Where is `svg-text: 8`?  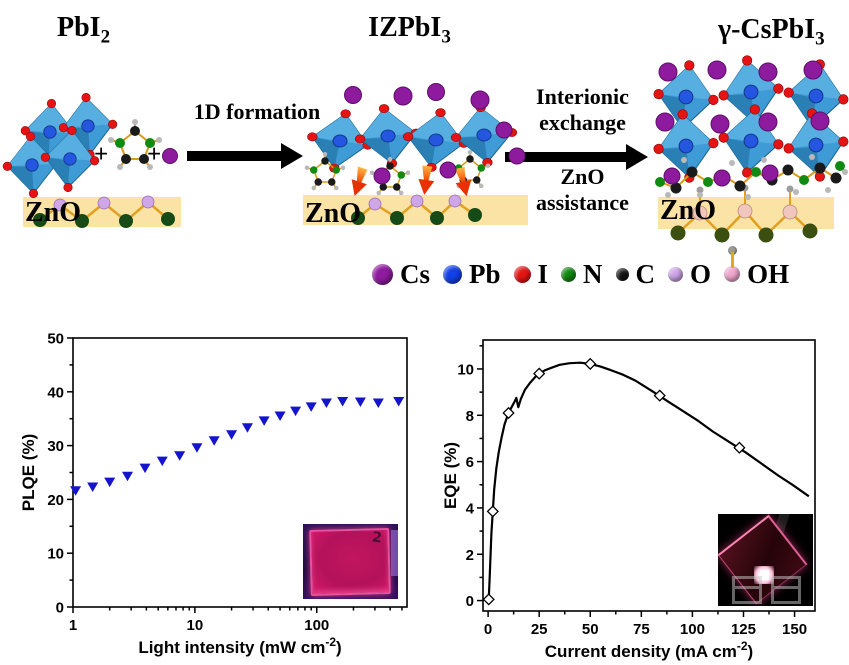 svg-text: 8 is located at coordinates (470, 416).